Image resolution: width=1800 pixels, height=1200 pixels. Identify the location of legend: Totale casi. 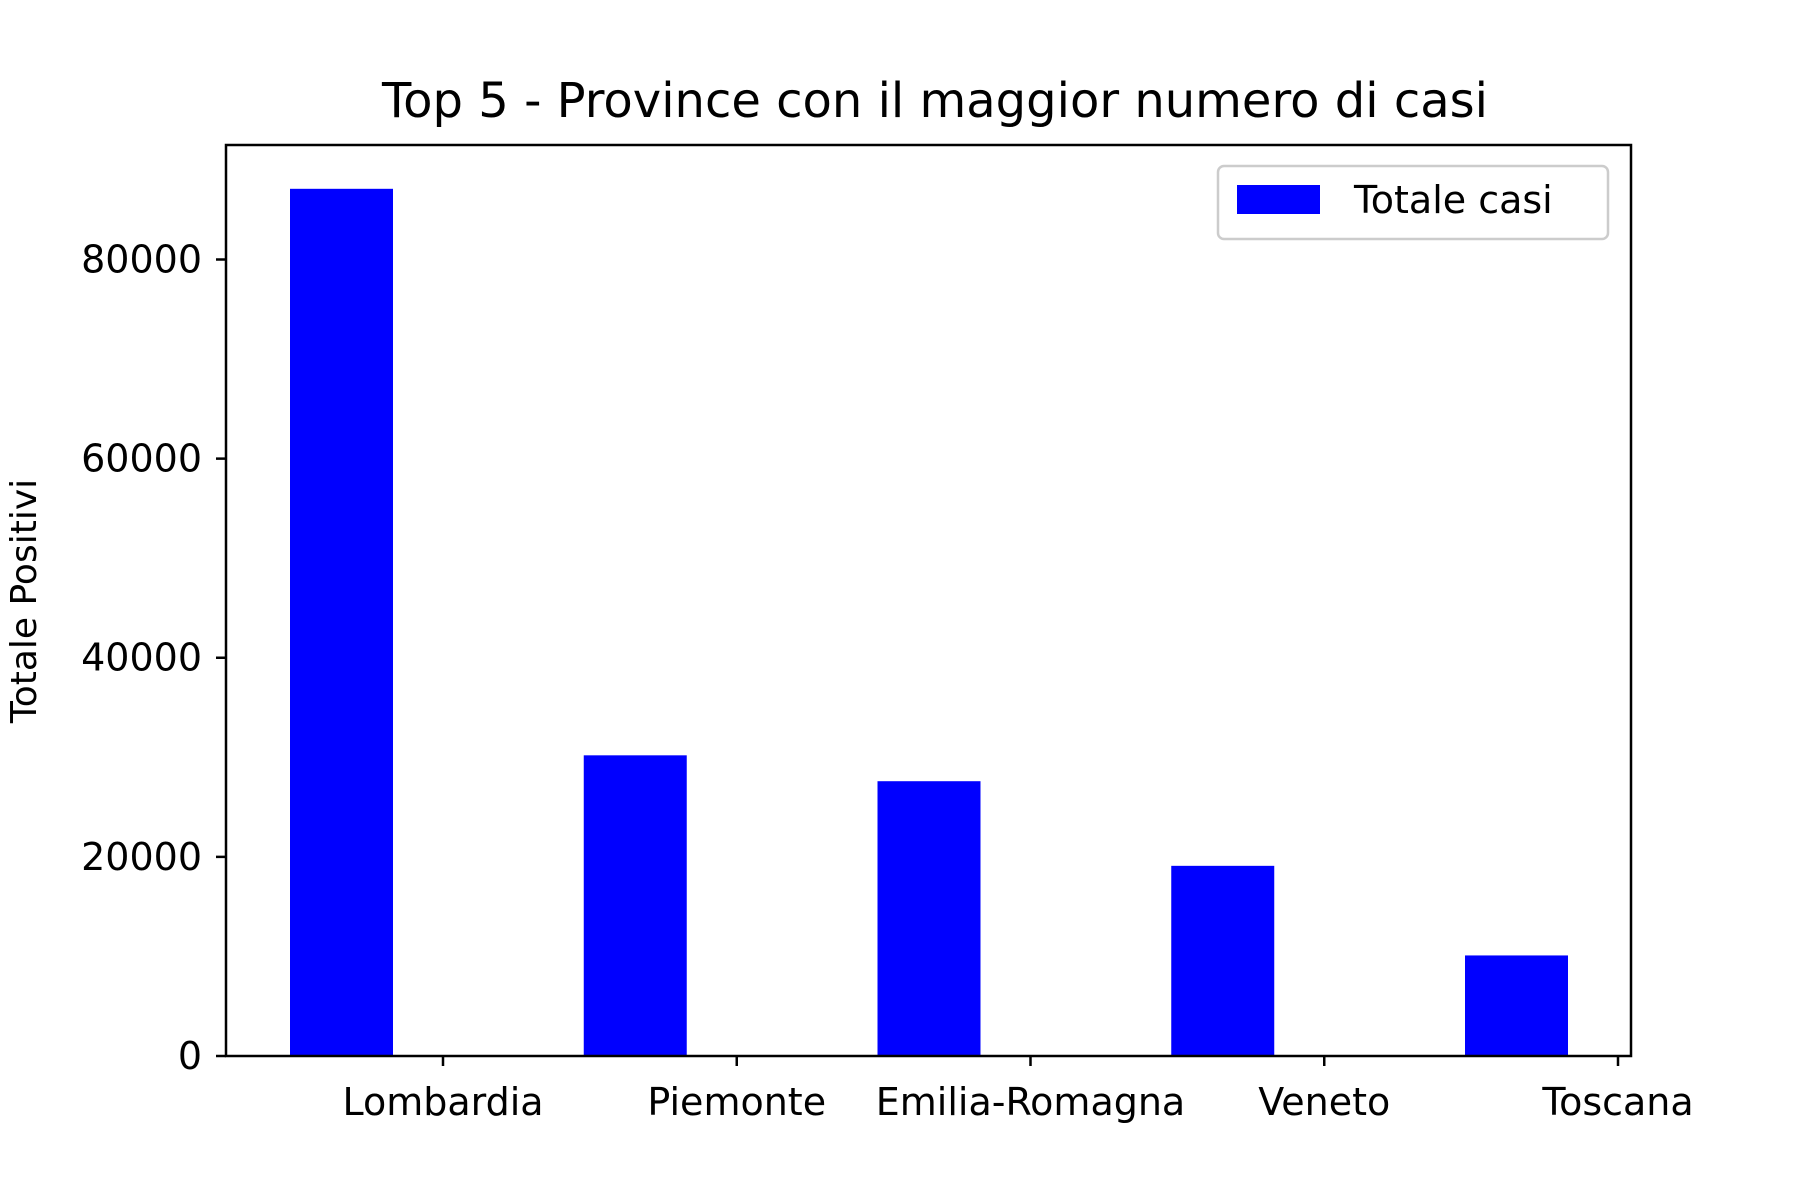
(1413, 202).